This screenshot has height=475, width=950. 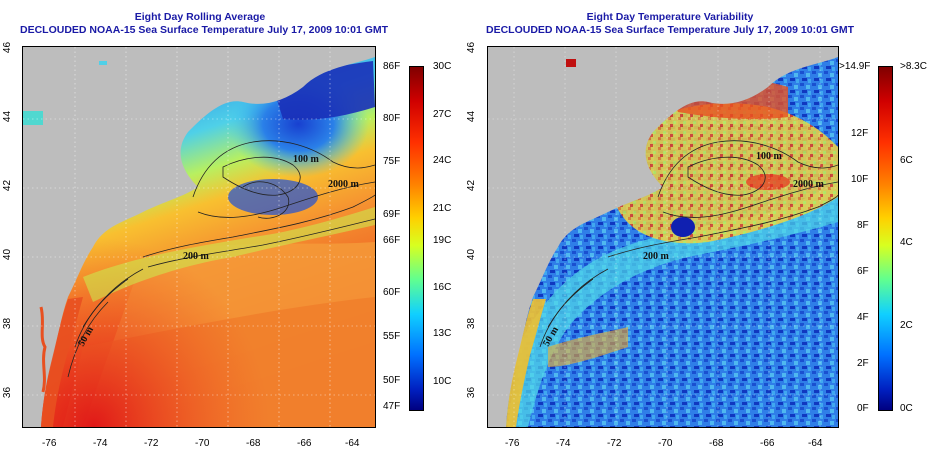 I want to click on left-x-tick-70: -70, so click(x=202, y=443).